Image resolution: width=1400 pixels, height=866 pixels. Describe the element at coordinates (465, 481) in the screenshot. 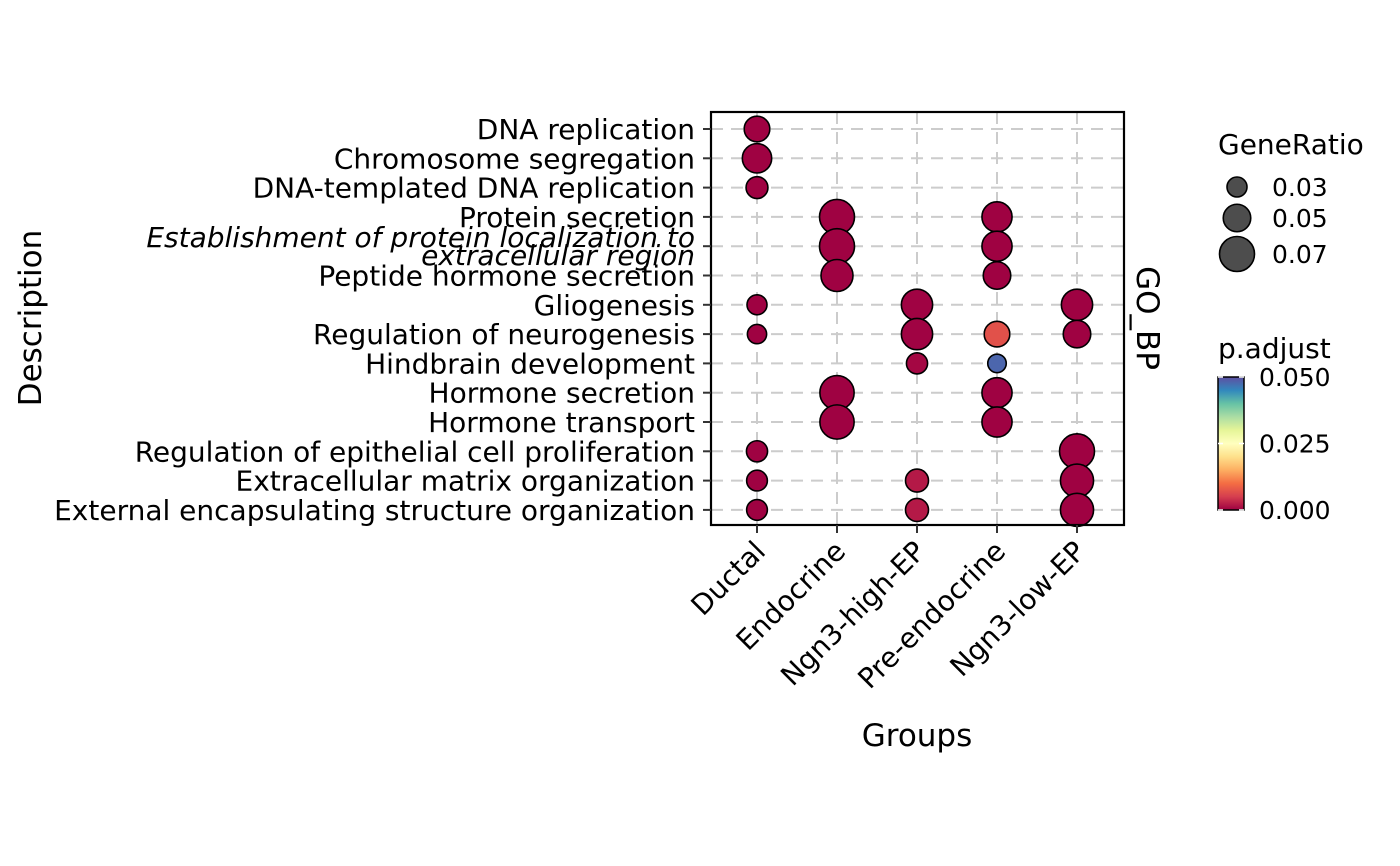

I see `y-label-extracellular-matrix-organization: Extracellular matrix organization` at that location.